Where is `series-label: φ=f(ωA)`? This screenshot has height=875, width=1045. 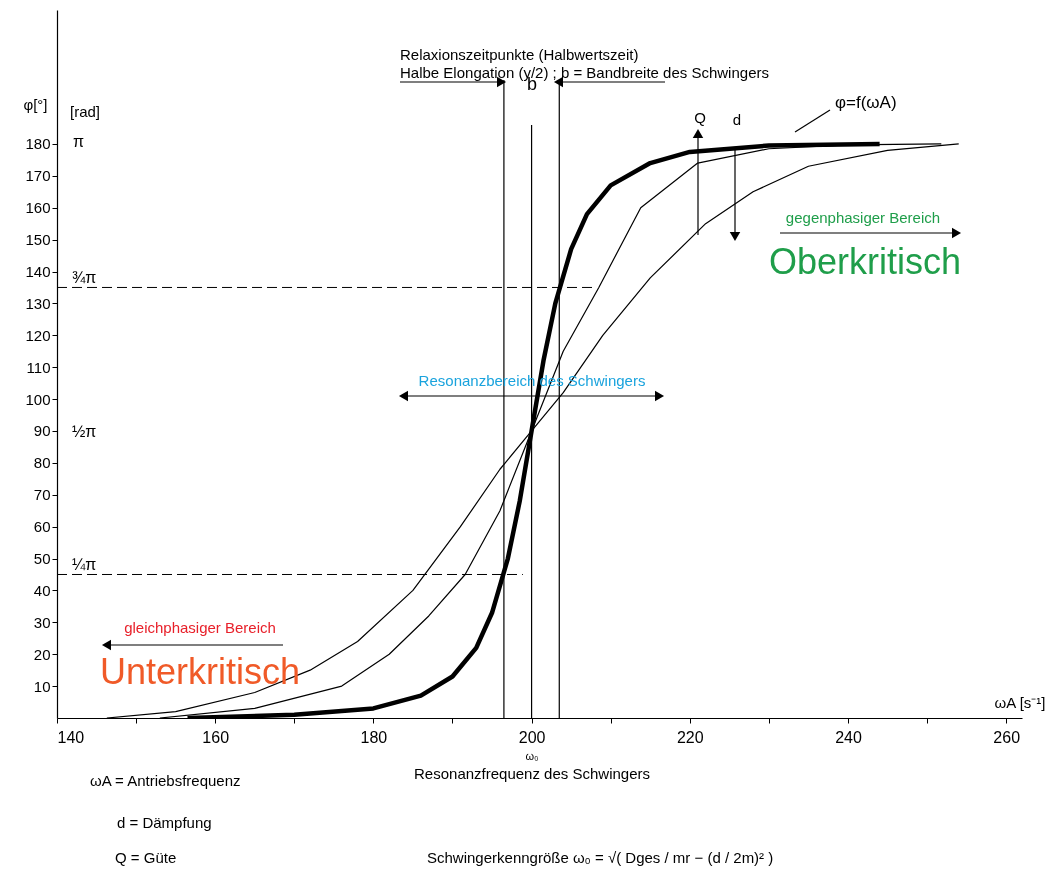
series-label: φ=f(ωA) is located at coordinates (866, 102).